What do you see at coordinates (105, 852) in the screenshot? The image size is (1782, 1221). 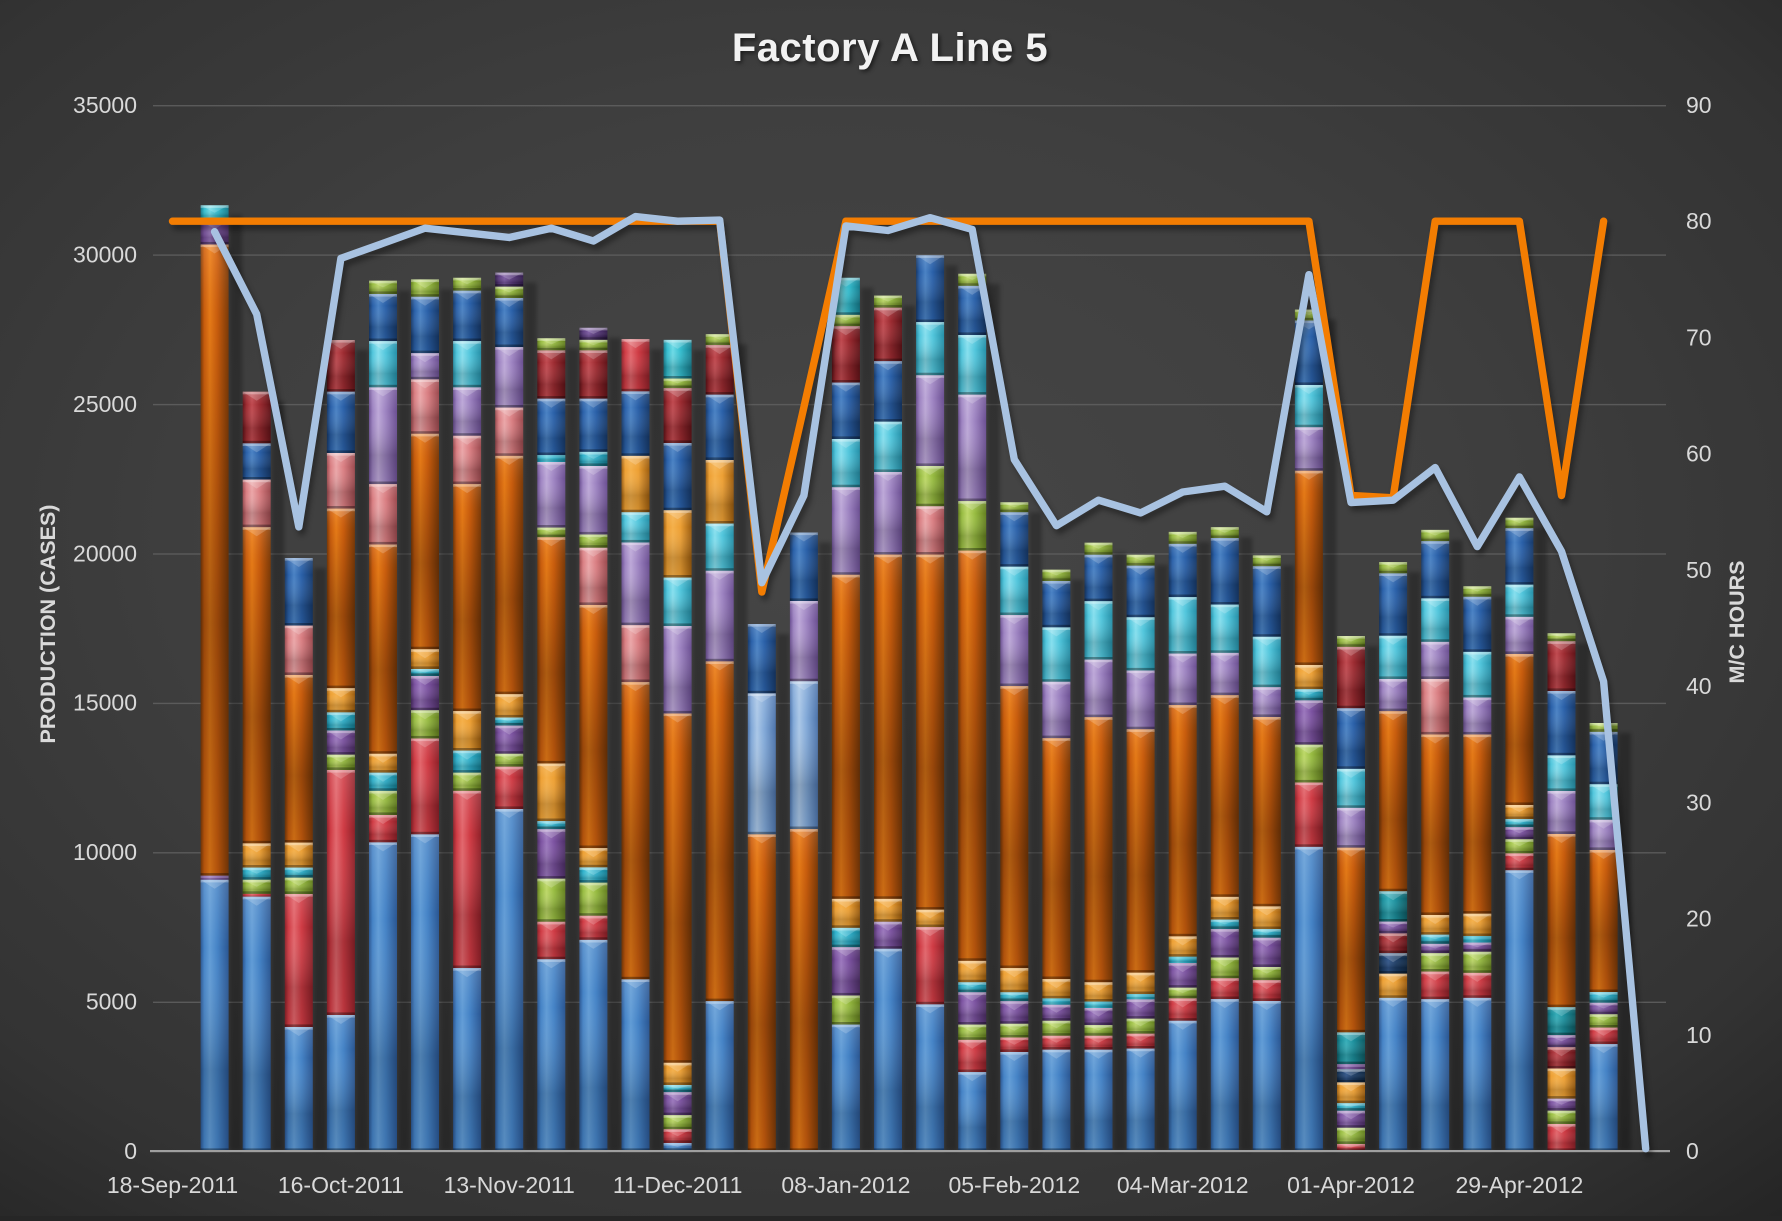 I see `svg-text: 10000` at bounding box center [105, 852].